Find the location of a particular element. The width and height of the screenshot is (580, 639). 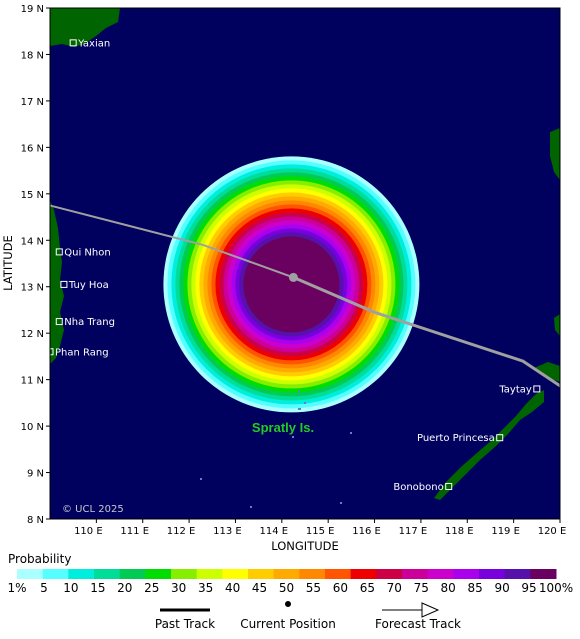

y-axis-label: LATITUDE is located at coordinates (8, 263).